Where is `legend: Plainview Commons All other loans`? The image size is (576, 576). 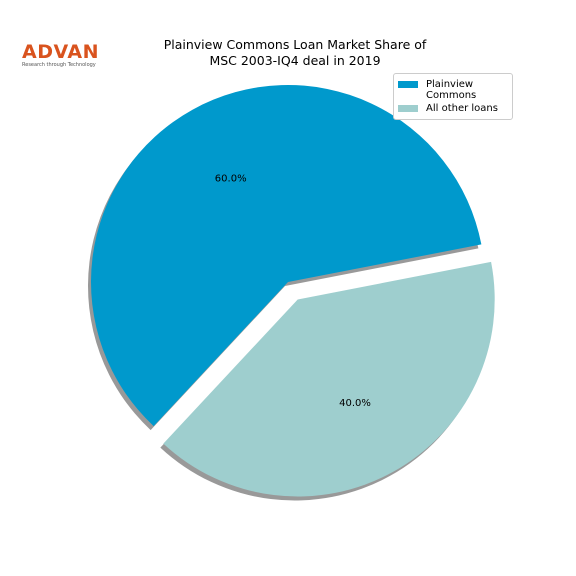
legend: Plainview Commons All other loans is located at coordinates (453, 96).